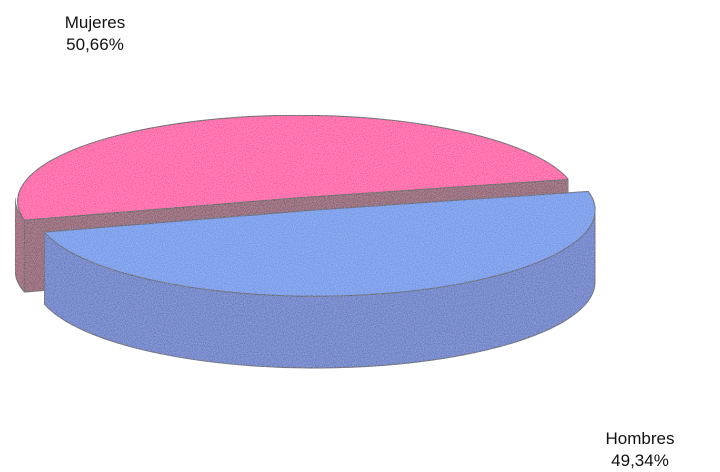  I want to click on slice-value-mujeres: 50,66%, so click(95, 44).